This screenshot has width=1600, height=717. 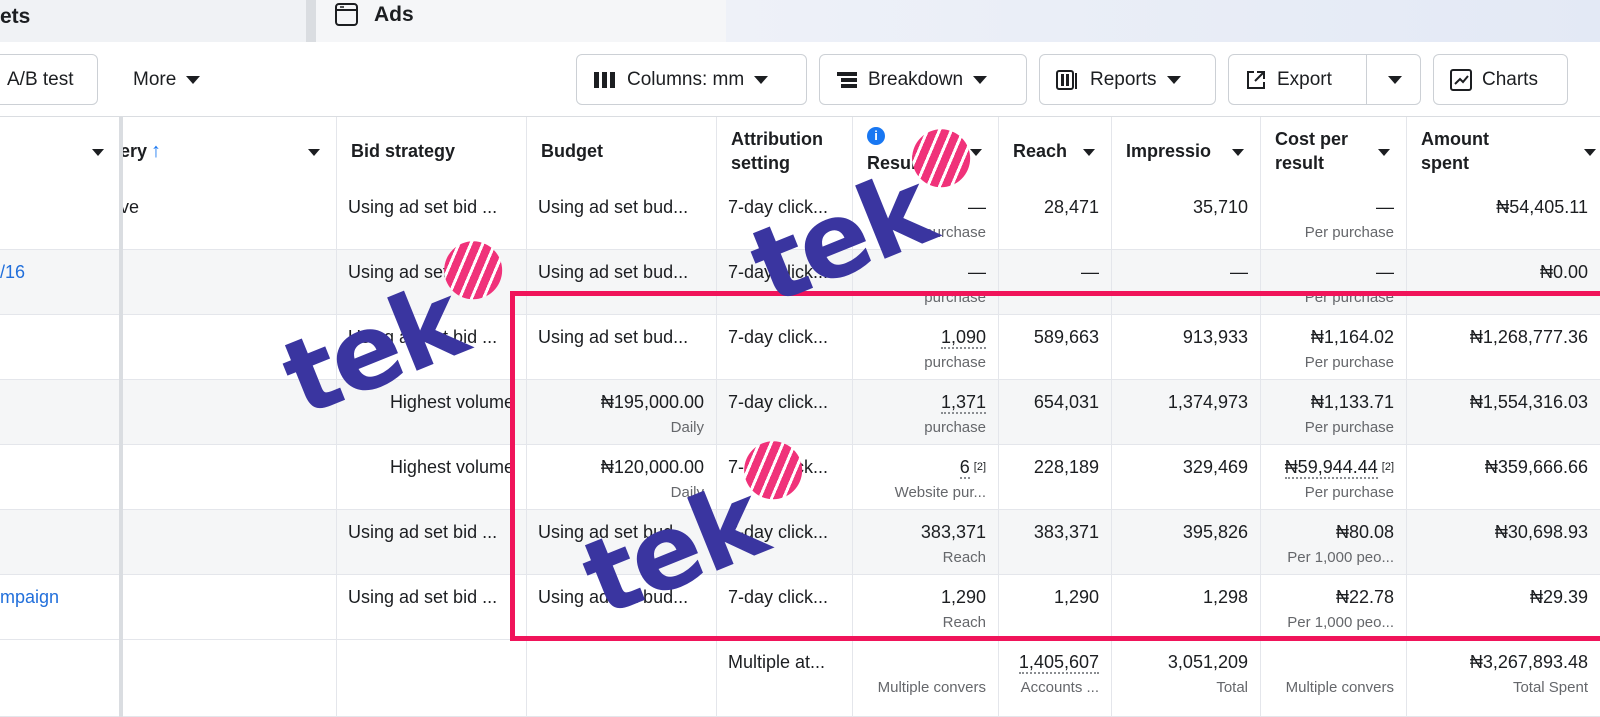 I want to click on tab-ad-sets: ets, so click(x=153, y=21).